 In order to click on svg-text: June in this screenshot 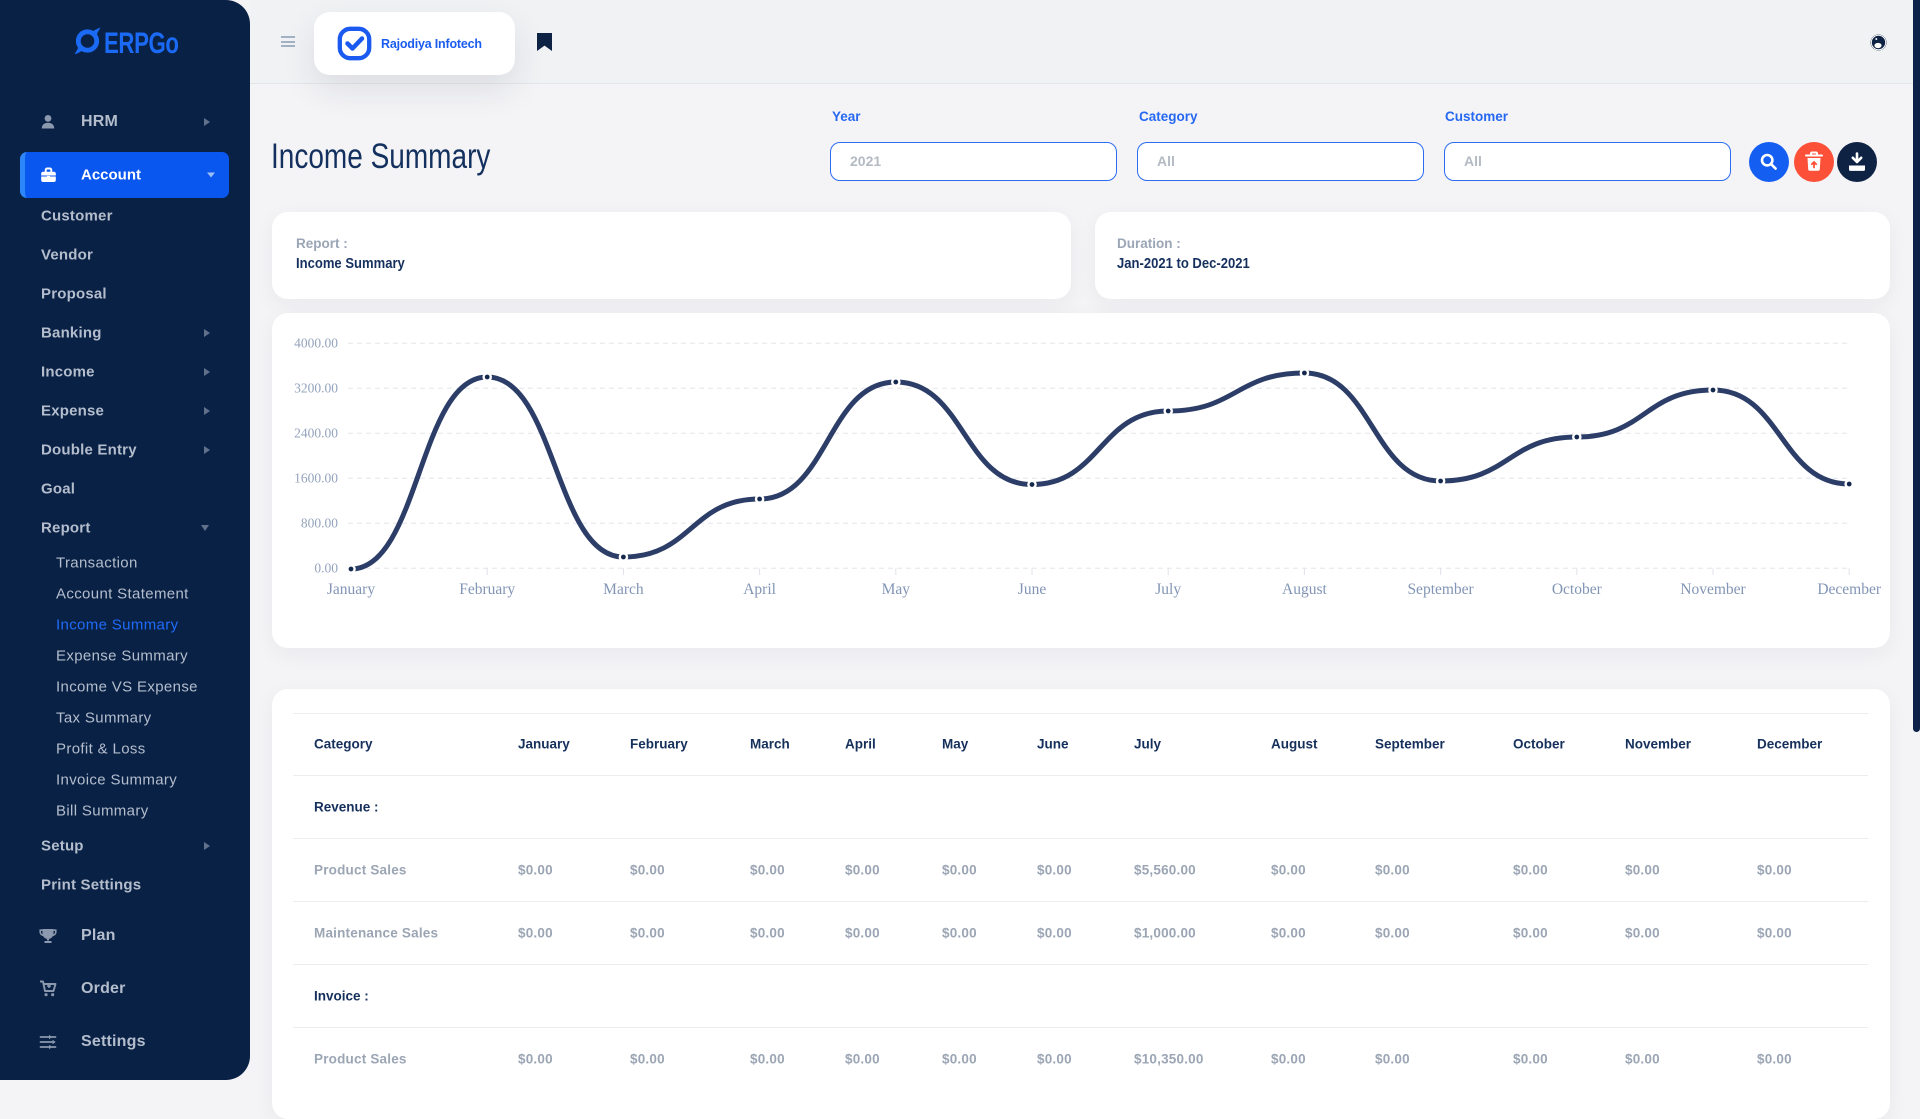, I will do `click(1032, 589)`.